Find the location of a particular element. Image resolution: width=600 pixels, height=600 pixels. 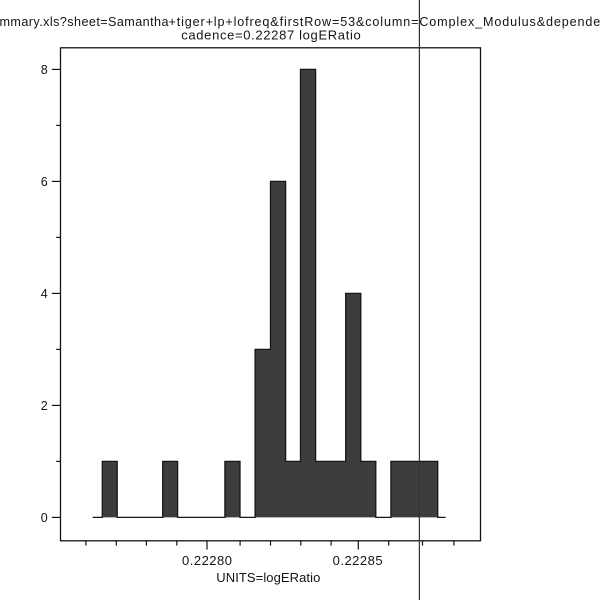

svg-text: mmary.xls?sheet=Samantha is located at coordinates (84, 22).